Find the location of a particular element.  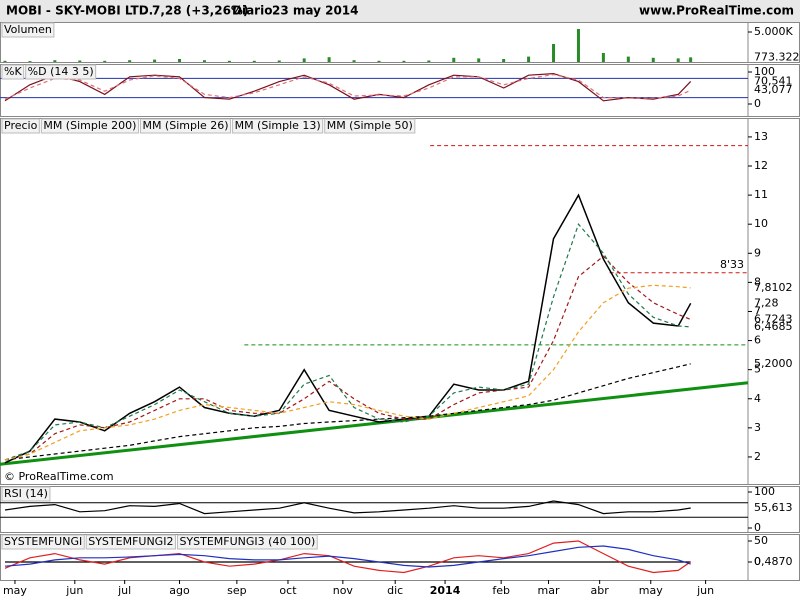

y-tick-label: 5 is located at coordinates (757, 369).